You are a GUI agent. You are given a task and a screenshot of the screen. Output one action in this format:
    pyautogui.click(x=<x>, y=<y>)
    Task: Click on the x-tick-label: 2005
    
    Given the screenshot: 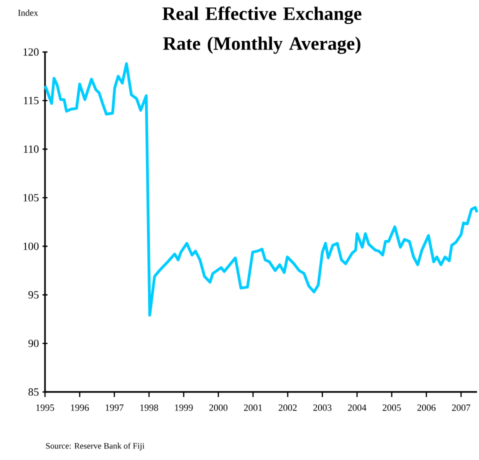 What is the action you would take?
    pyautogui.click(x=391, y=407)
    